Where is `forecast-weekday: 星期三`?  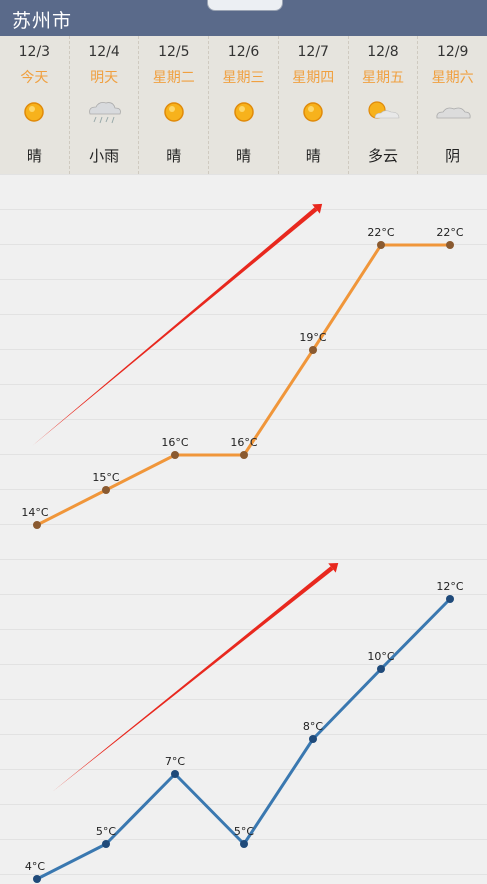 forecast-weekday: 星期三 is located at coordinates (243, 78).